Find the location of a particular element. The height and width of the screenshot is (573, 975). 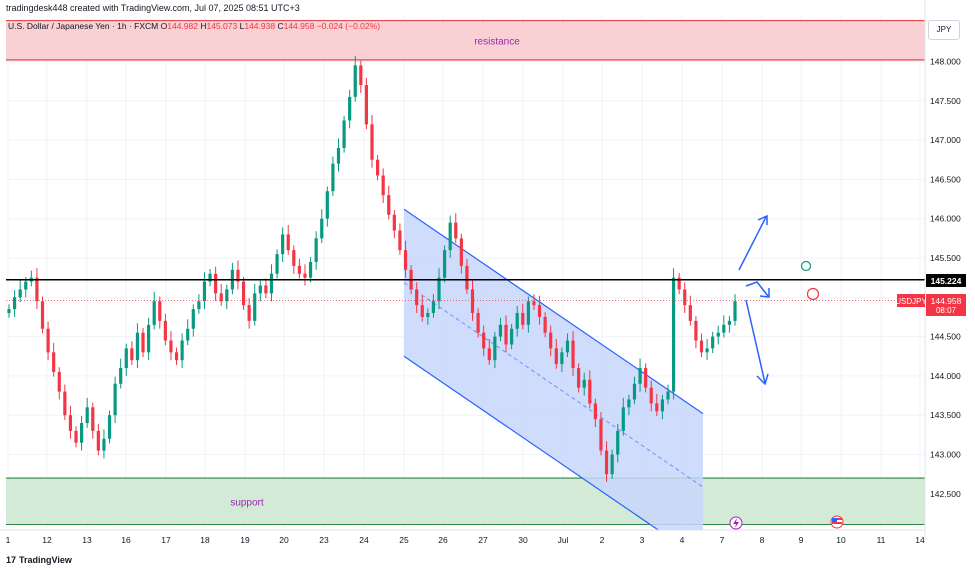

tradingview-logo-icon: 17 is located at coordinates (11, 560).